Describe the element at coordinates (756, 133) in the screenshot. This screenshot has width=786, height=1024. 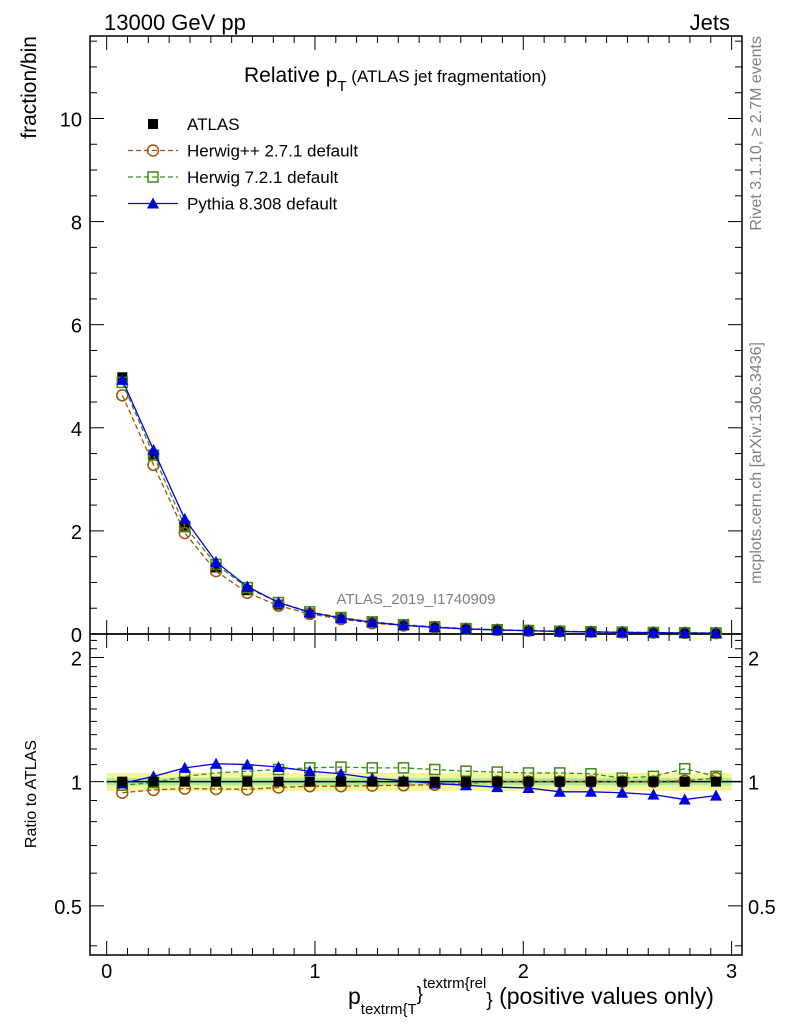
I see `rivet-version-text: Rivet 3.1.10, ≥ 2.7M events` at that location.